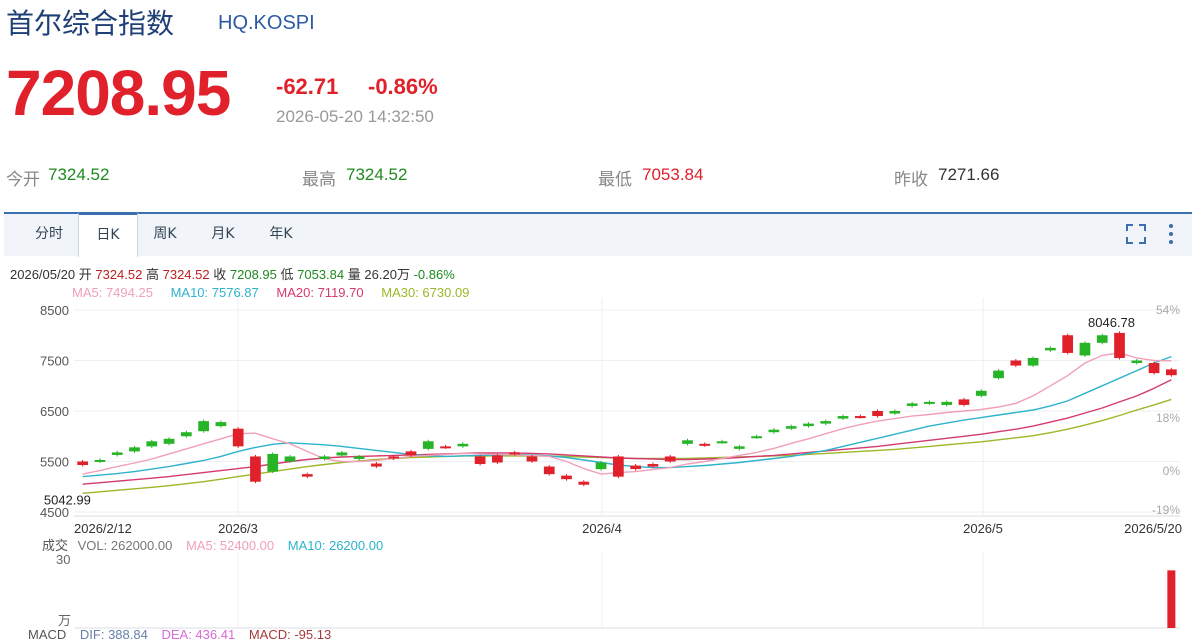 This screenshot has width=1192, height=644. I want to click on more-options-icon, so click(1171, 234).